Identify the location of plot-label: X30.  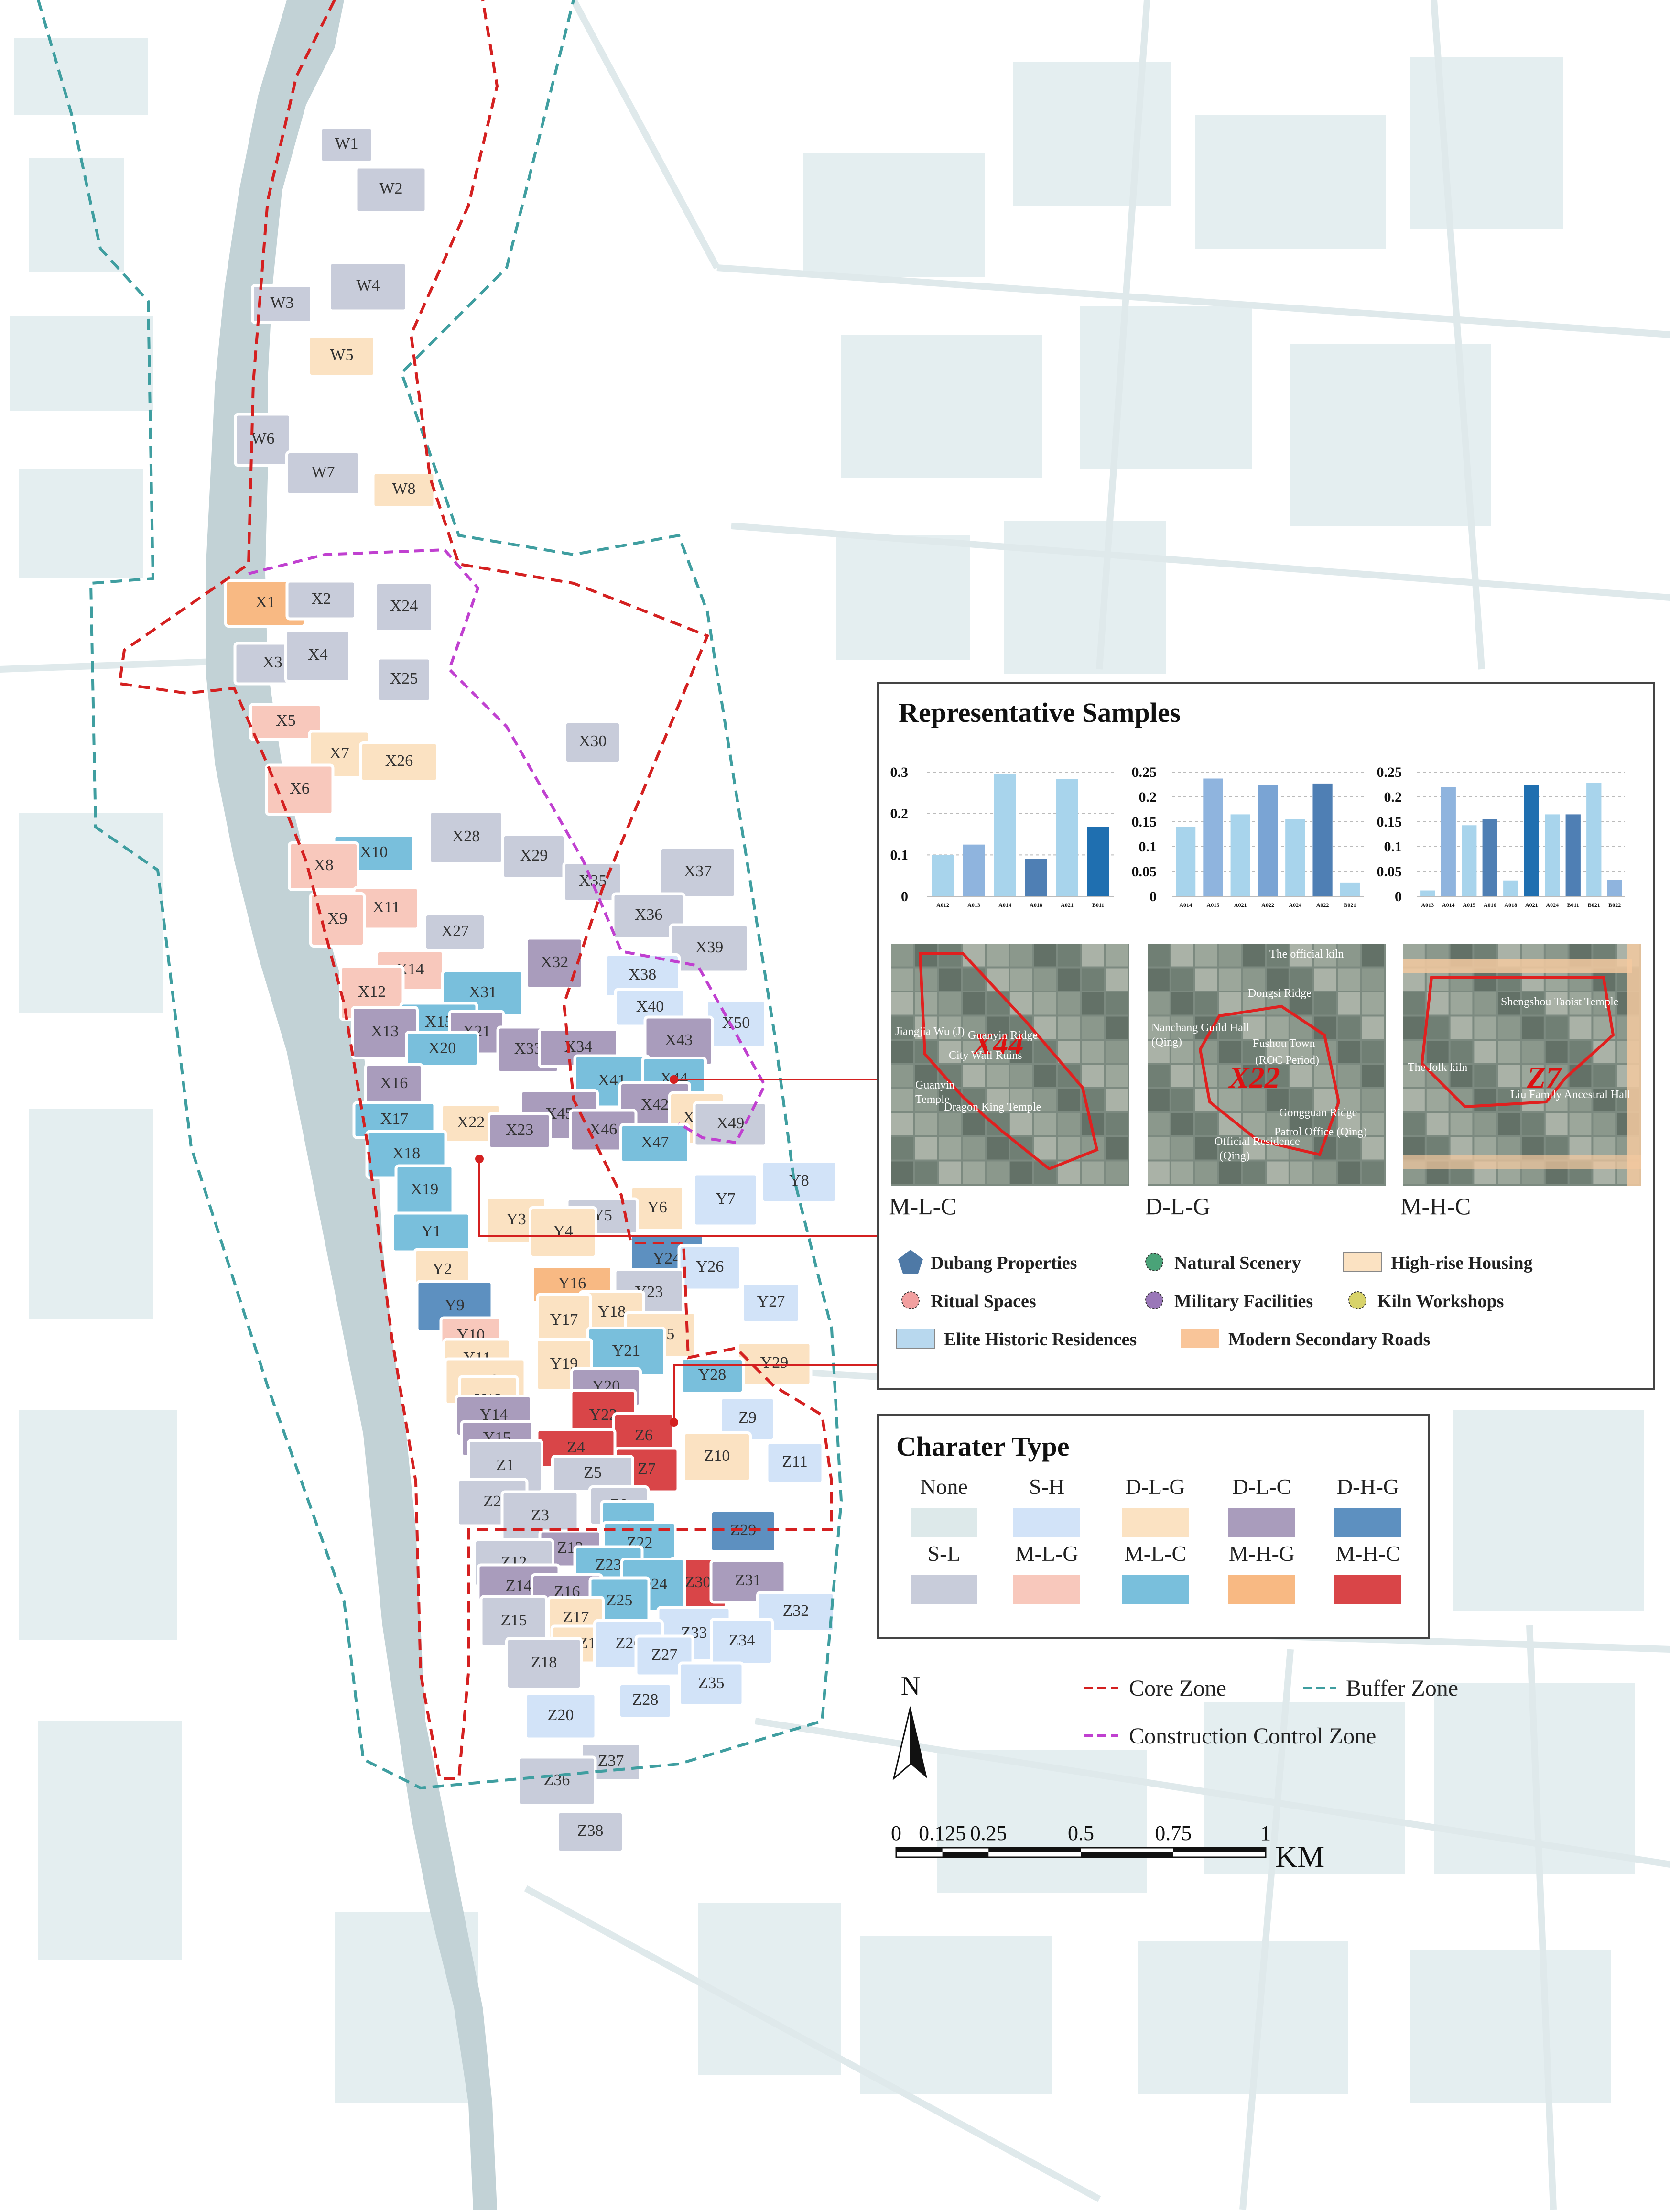
(593, 741).